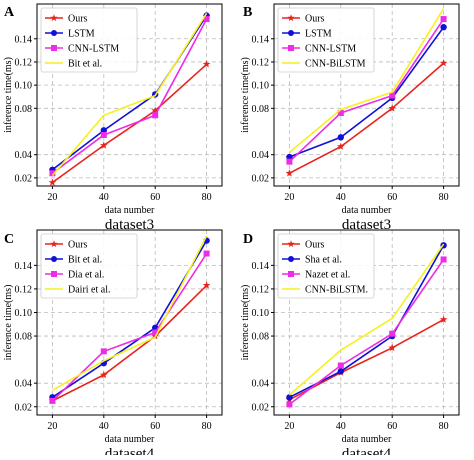 The width and height of the screenshot is (474, 460). I want to click on legend-item: Sha et al., so click(312, 260).